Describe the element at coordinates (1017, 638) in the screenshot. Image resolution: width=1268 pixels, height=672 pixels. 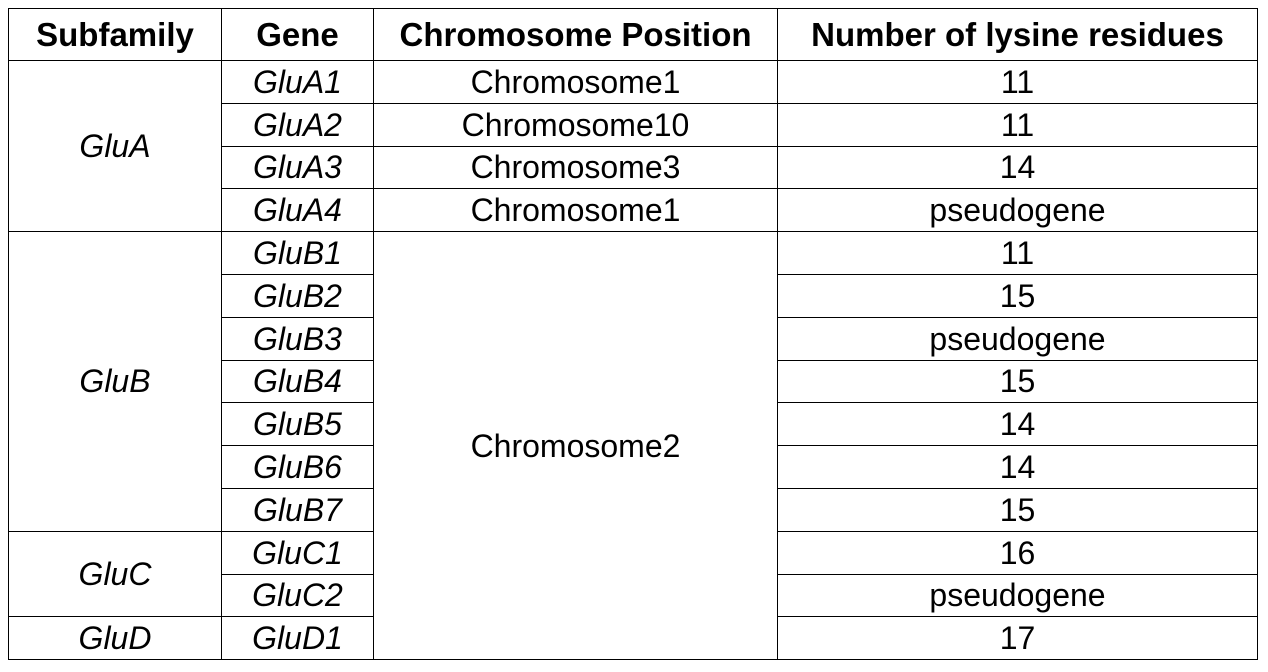
I see `lysine-cell: 17` at that location.